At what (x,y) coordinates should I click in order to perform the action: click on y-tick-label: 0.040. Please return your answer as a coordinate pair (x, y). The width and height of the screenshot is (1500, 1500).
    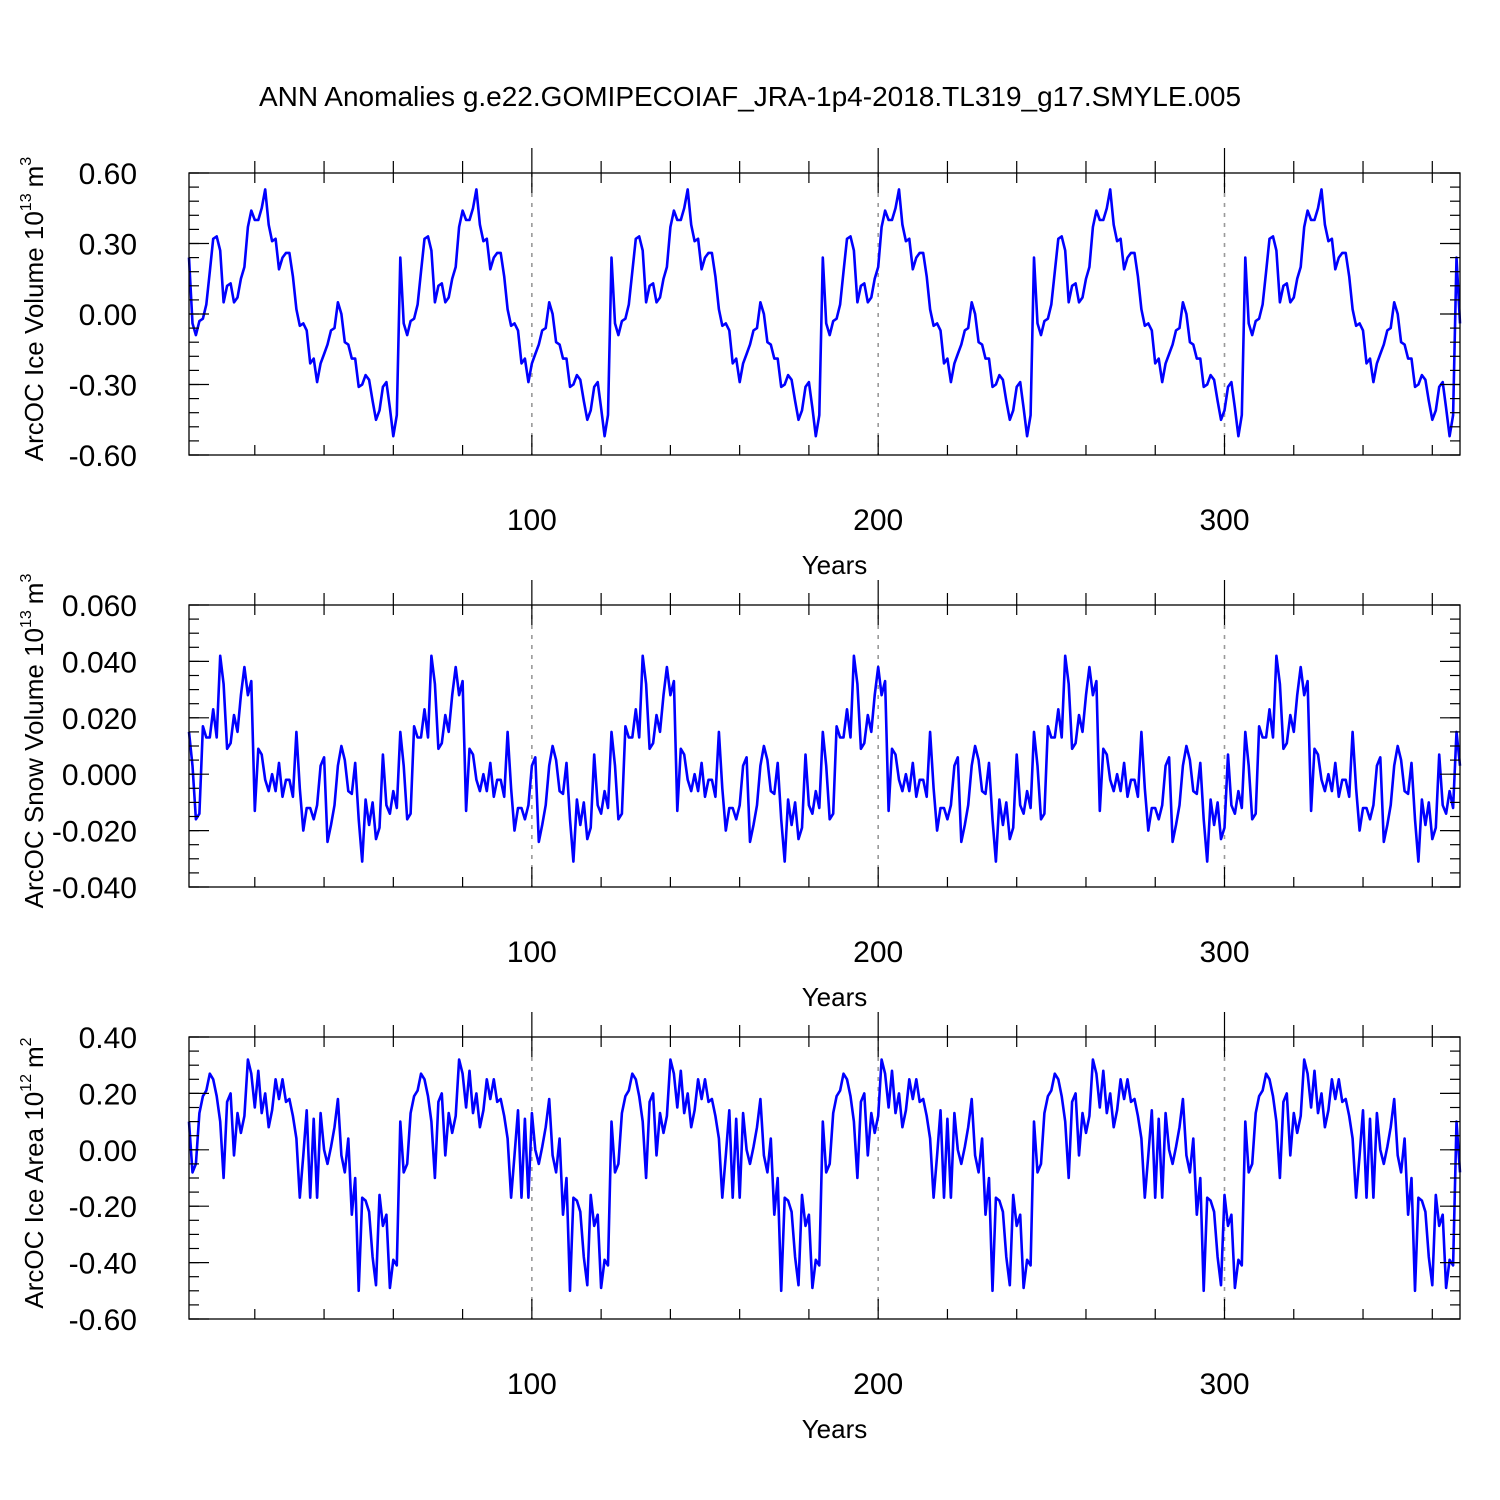
    Looking at the image, I should click on (99, 662).